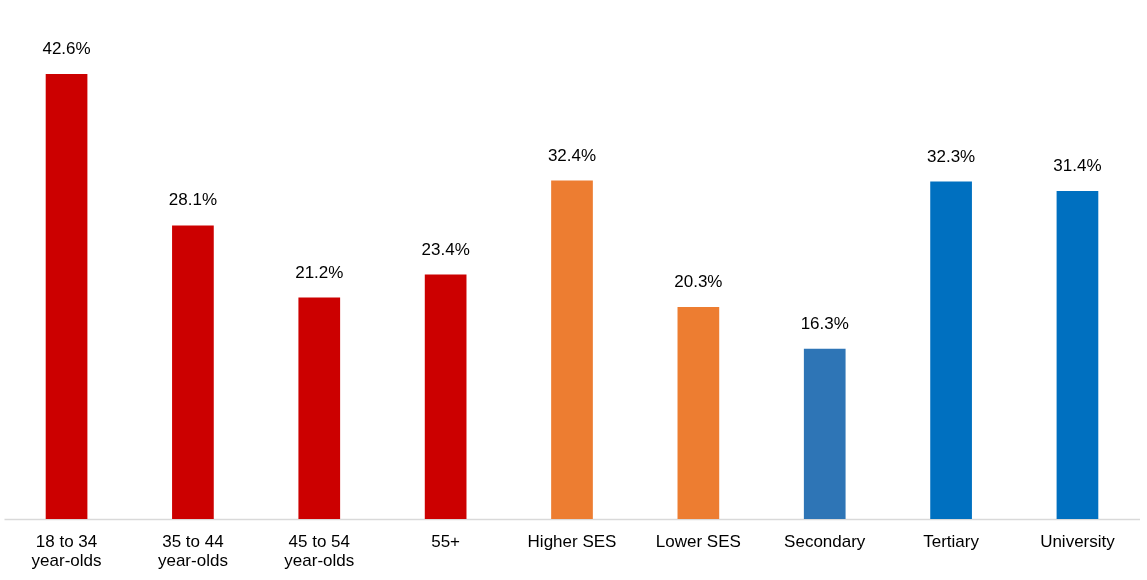  I want to click on data-label: 31.4%, so click(1077, 165).